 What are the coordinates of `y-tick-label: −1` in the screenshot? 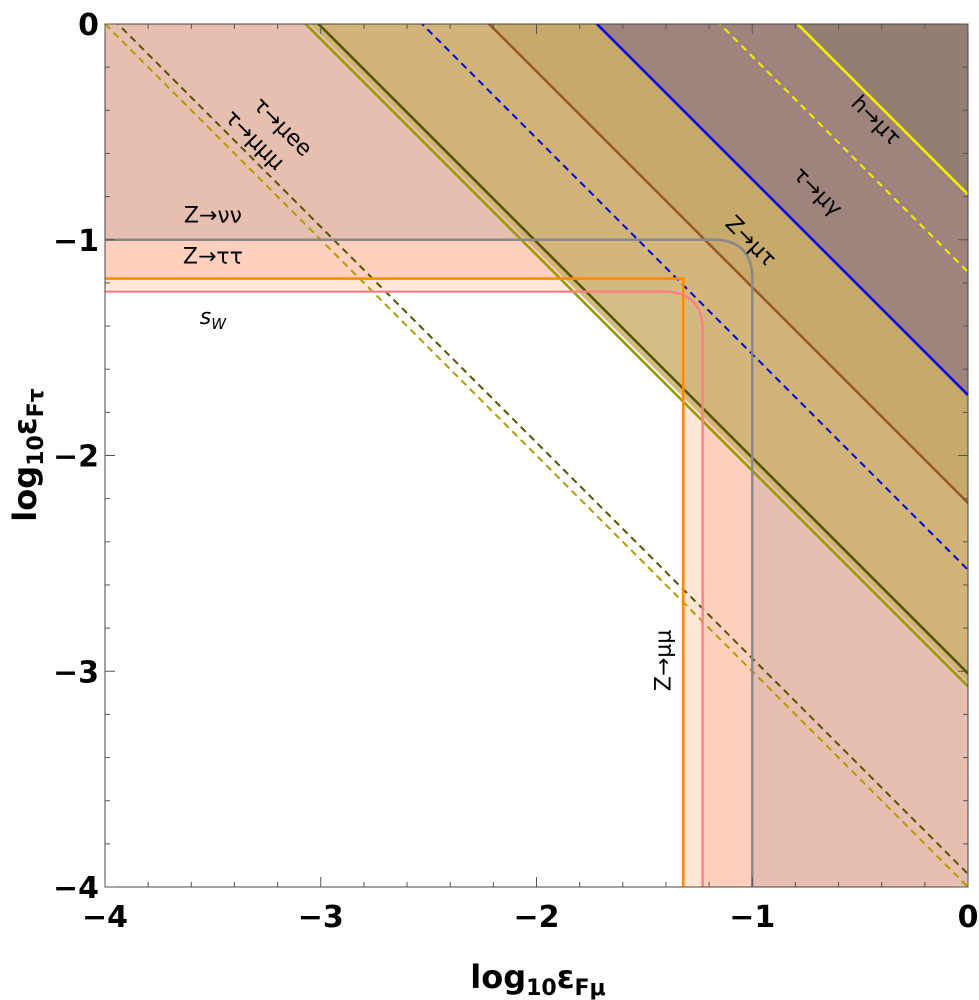 It's located at (76, 241).